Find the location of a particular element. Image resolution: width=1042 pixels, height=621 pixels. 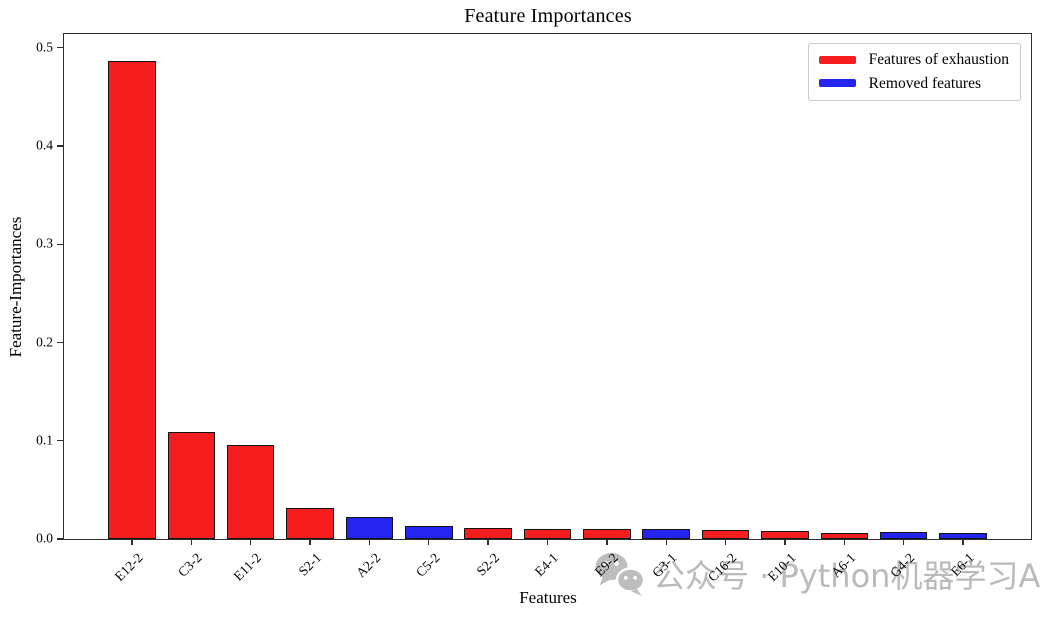

x-tick-label-E11-2: E11-2 is located at coordinates (247, 567).